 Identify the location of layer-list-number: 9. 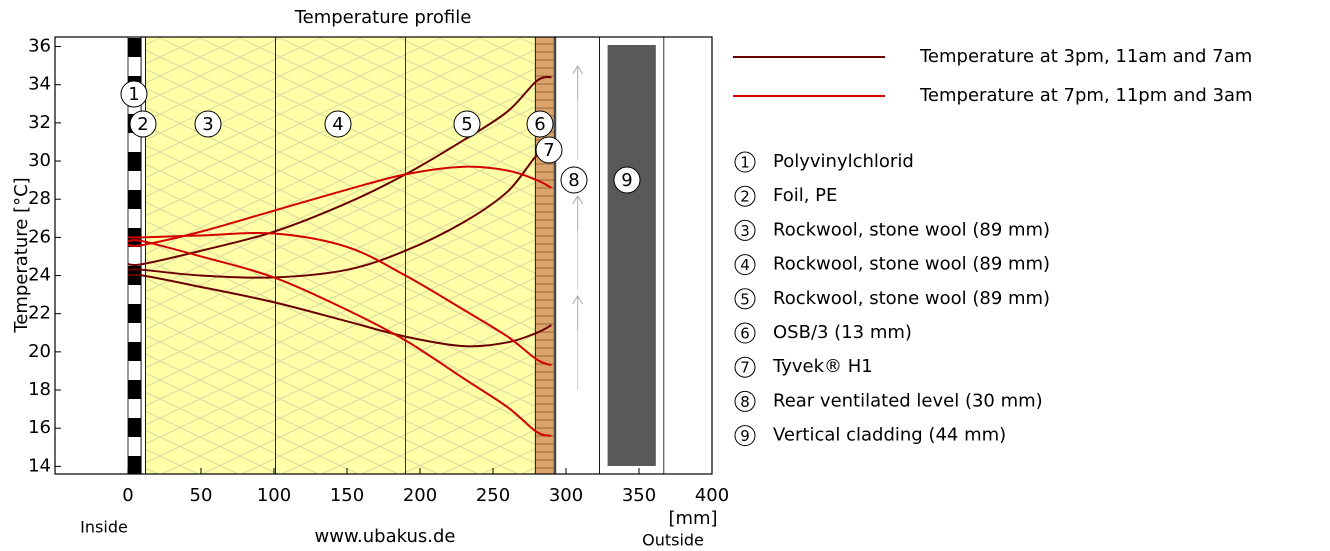
(745, 436).